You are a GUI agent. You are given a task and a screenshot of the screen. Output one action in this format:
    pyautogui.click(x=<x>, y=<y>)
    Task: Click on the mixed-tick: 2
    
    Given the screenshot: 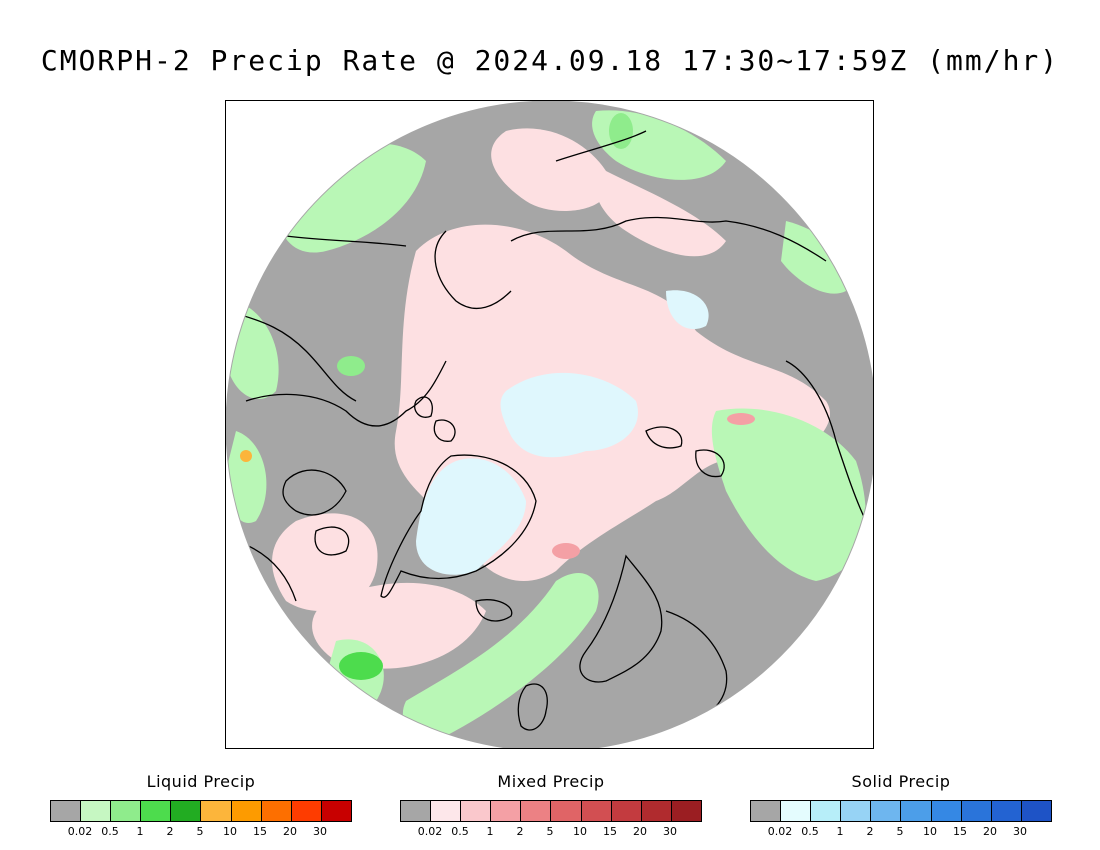 What is the action you would take?
    pyautogui.click(x=520, y=831)
    